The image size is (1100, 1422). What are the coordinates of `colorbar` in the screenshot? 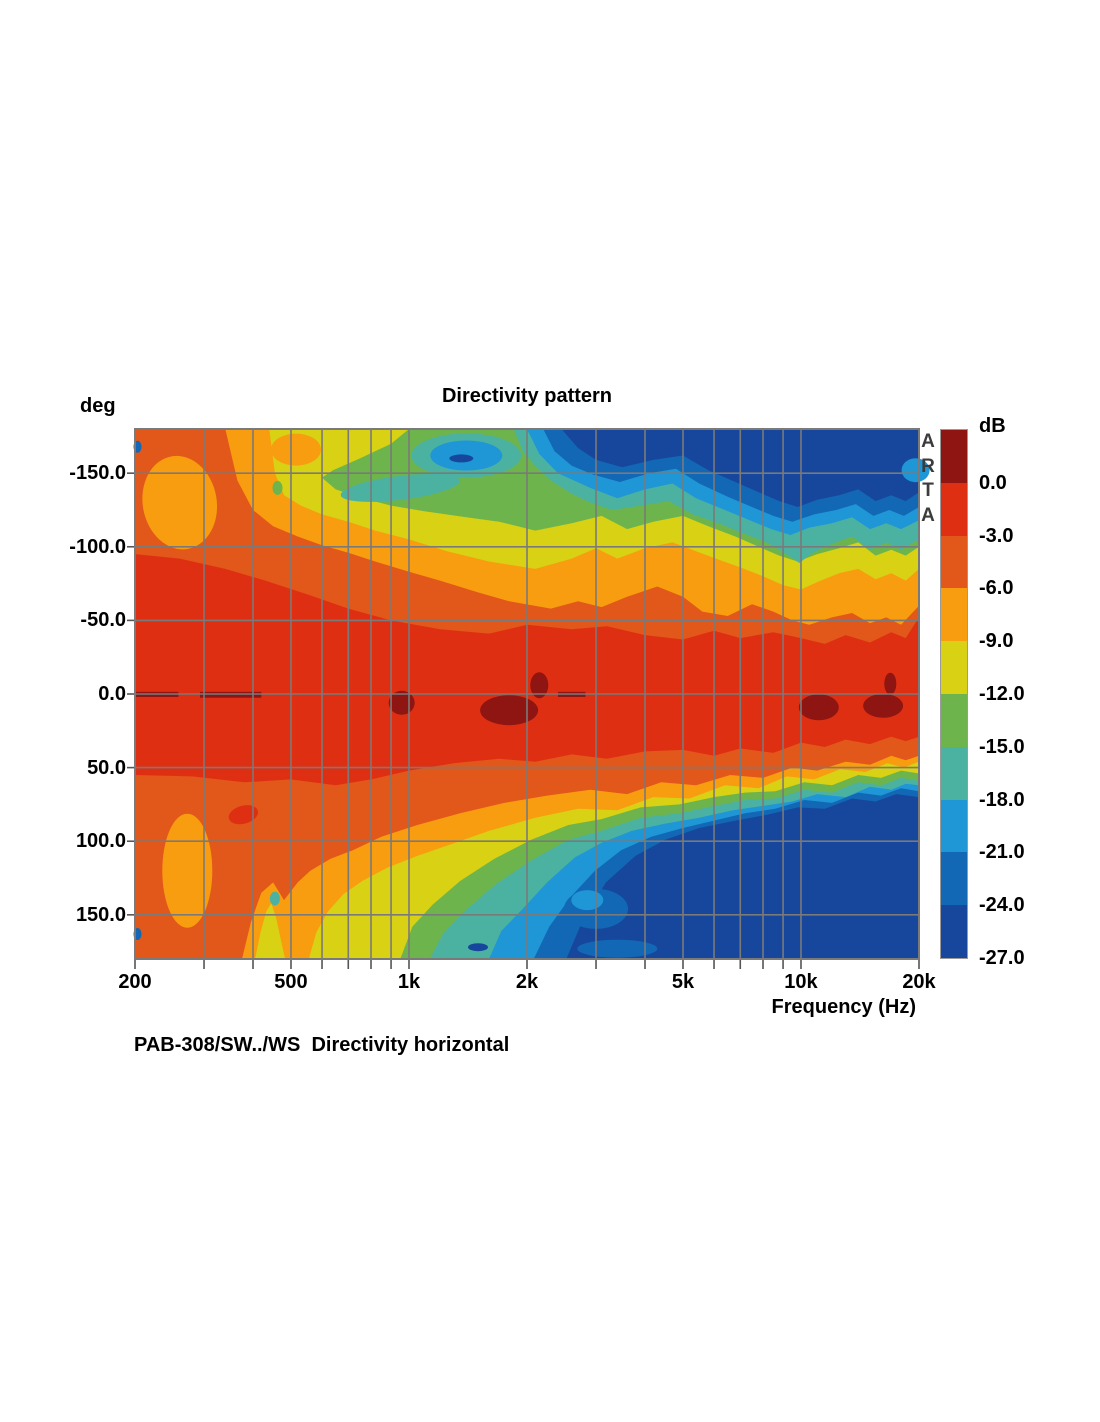 It's located at (954, 694).